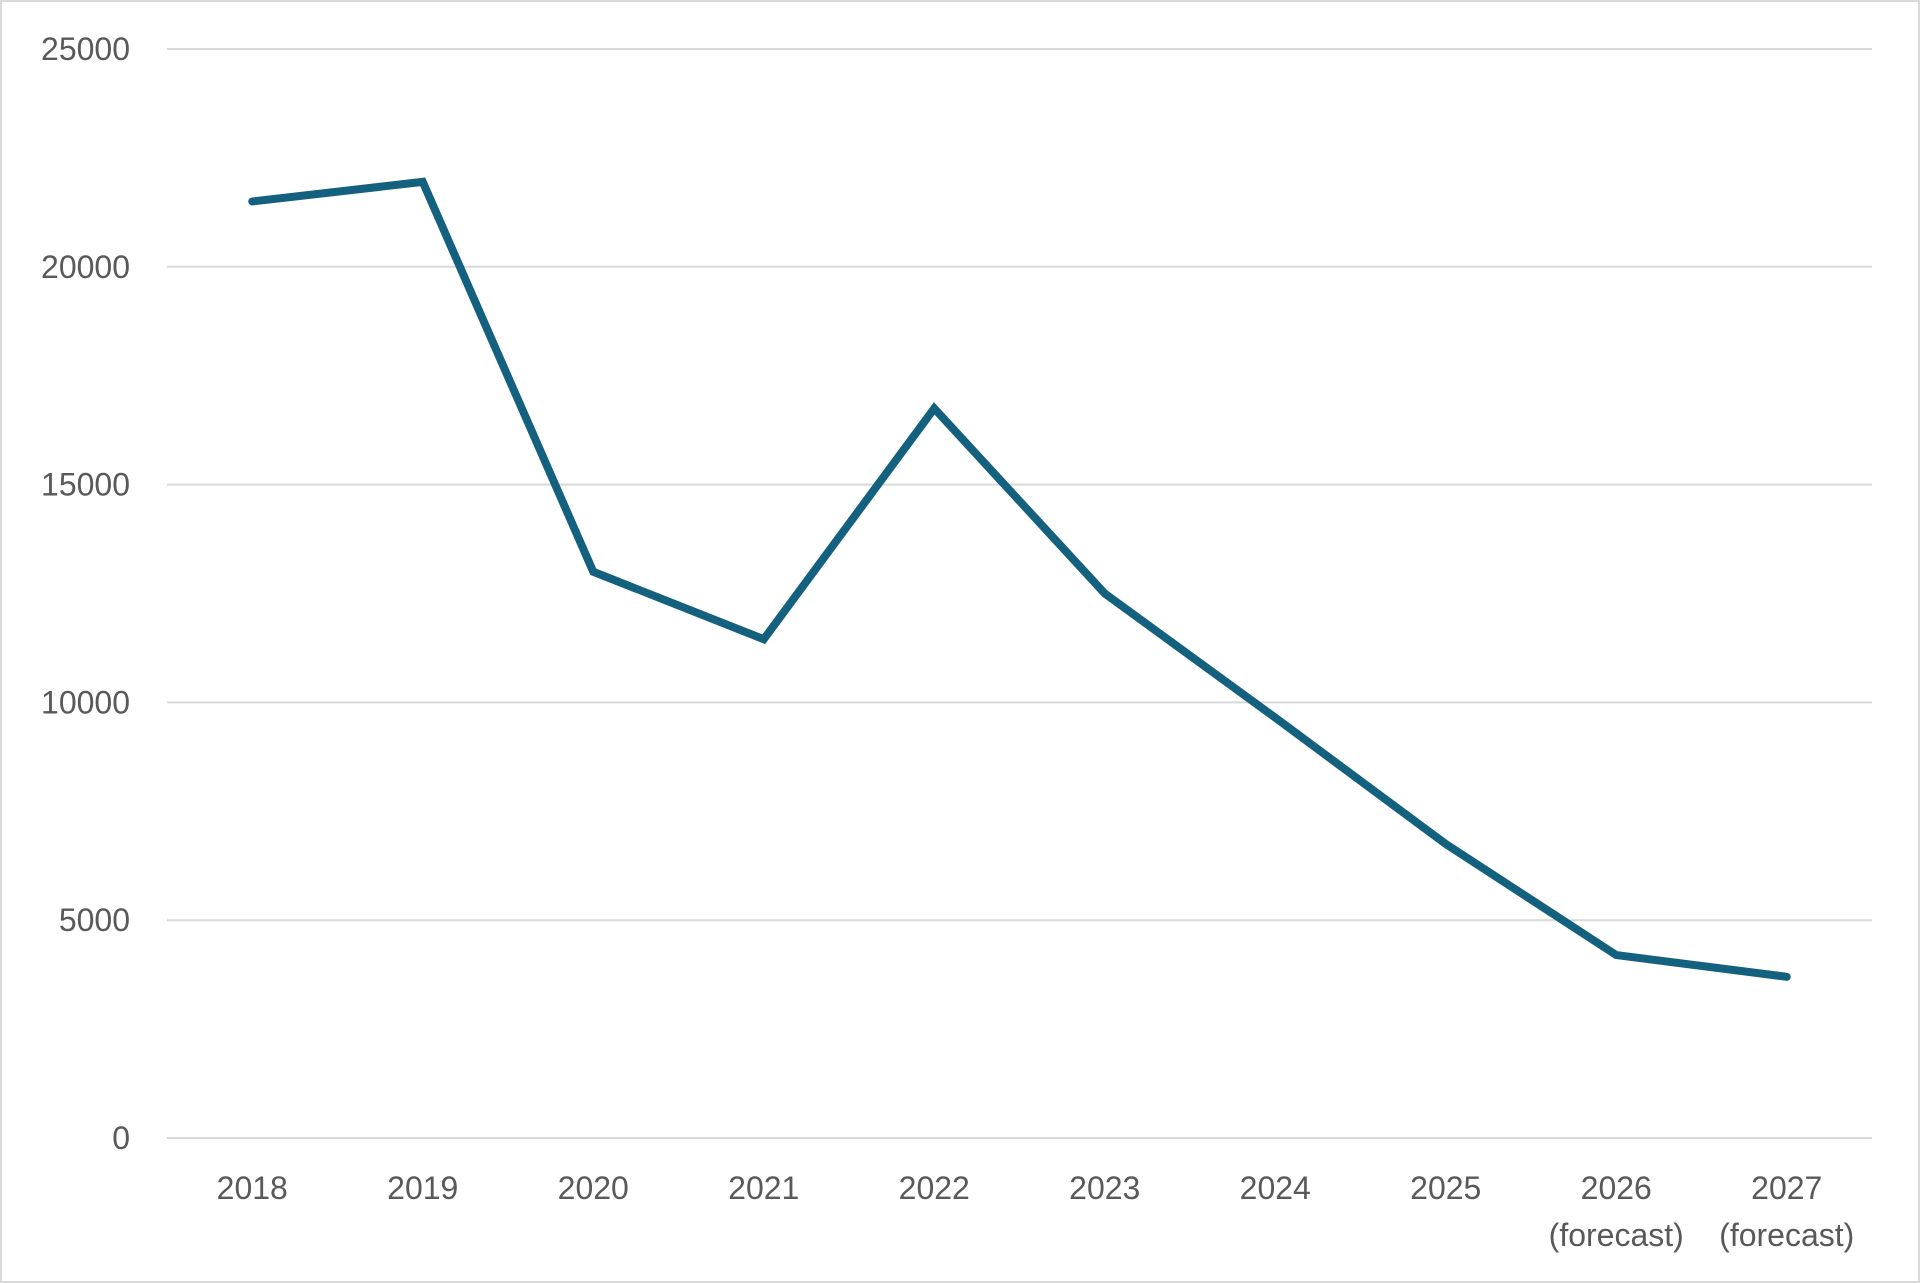 The image size is (1920, 1283). What do you see at coordinates (85, 593) in the screenshot?
I see `y-axis: 0 5000 10000 15000 20000 25000` at bounding box center [85, 593].